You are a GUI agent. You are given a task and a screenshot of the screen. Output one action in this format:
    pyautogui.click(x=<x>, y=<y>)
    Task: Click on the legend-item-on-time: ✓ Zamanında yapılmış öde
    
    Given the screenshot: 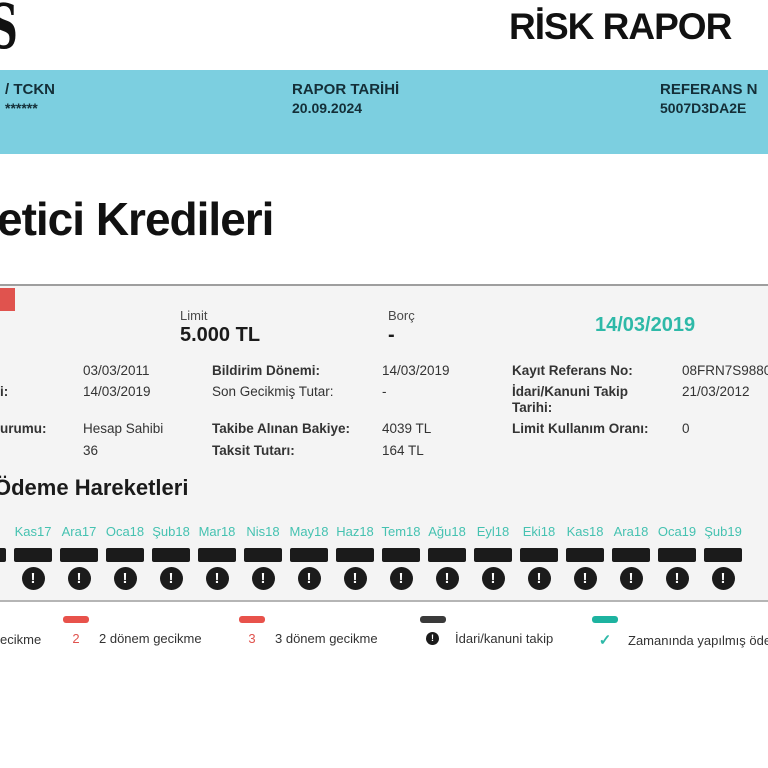 What is the action you would take?
    pyautogui.click(x=680, y=632)
    